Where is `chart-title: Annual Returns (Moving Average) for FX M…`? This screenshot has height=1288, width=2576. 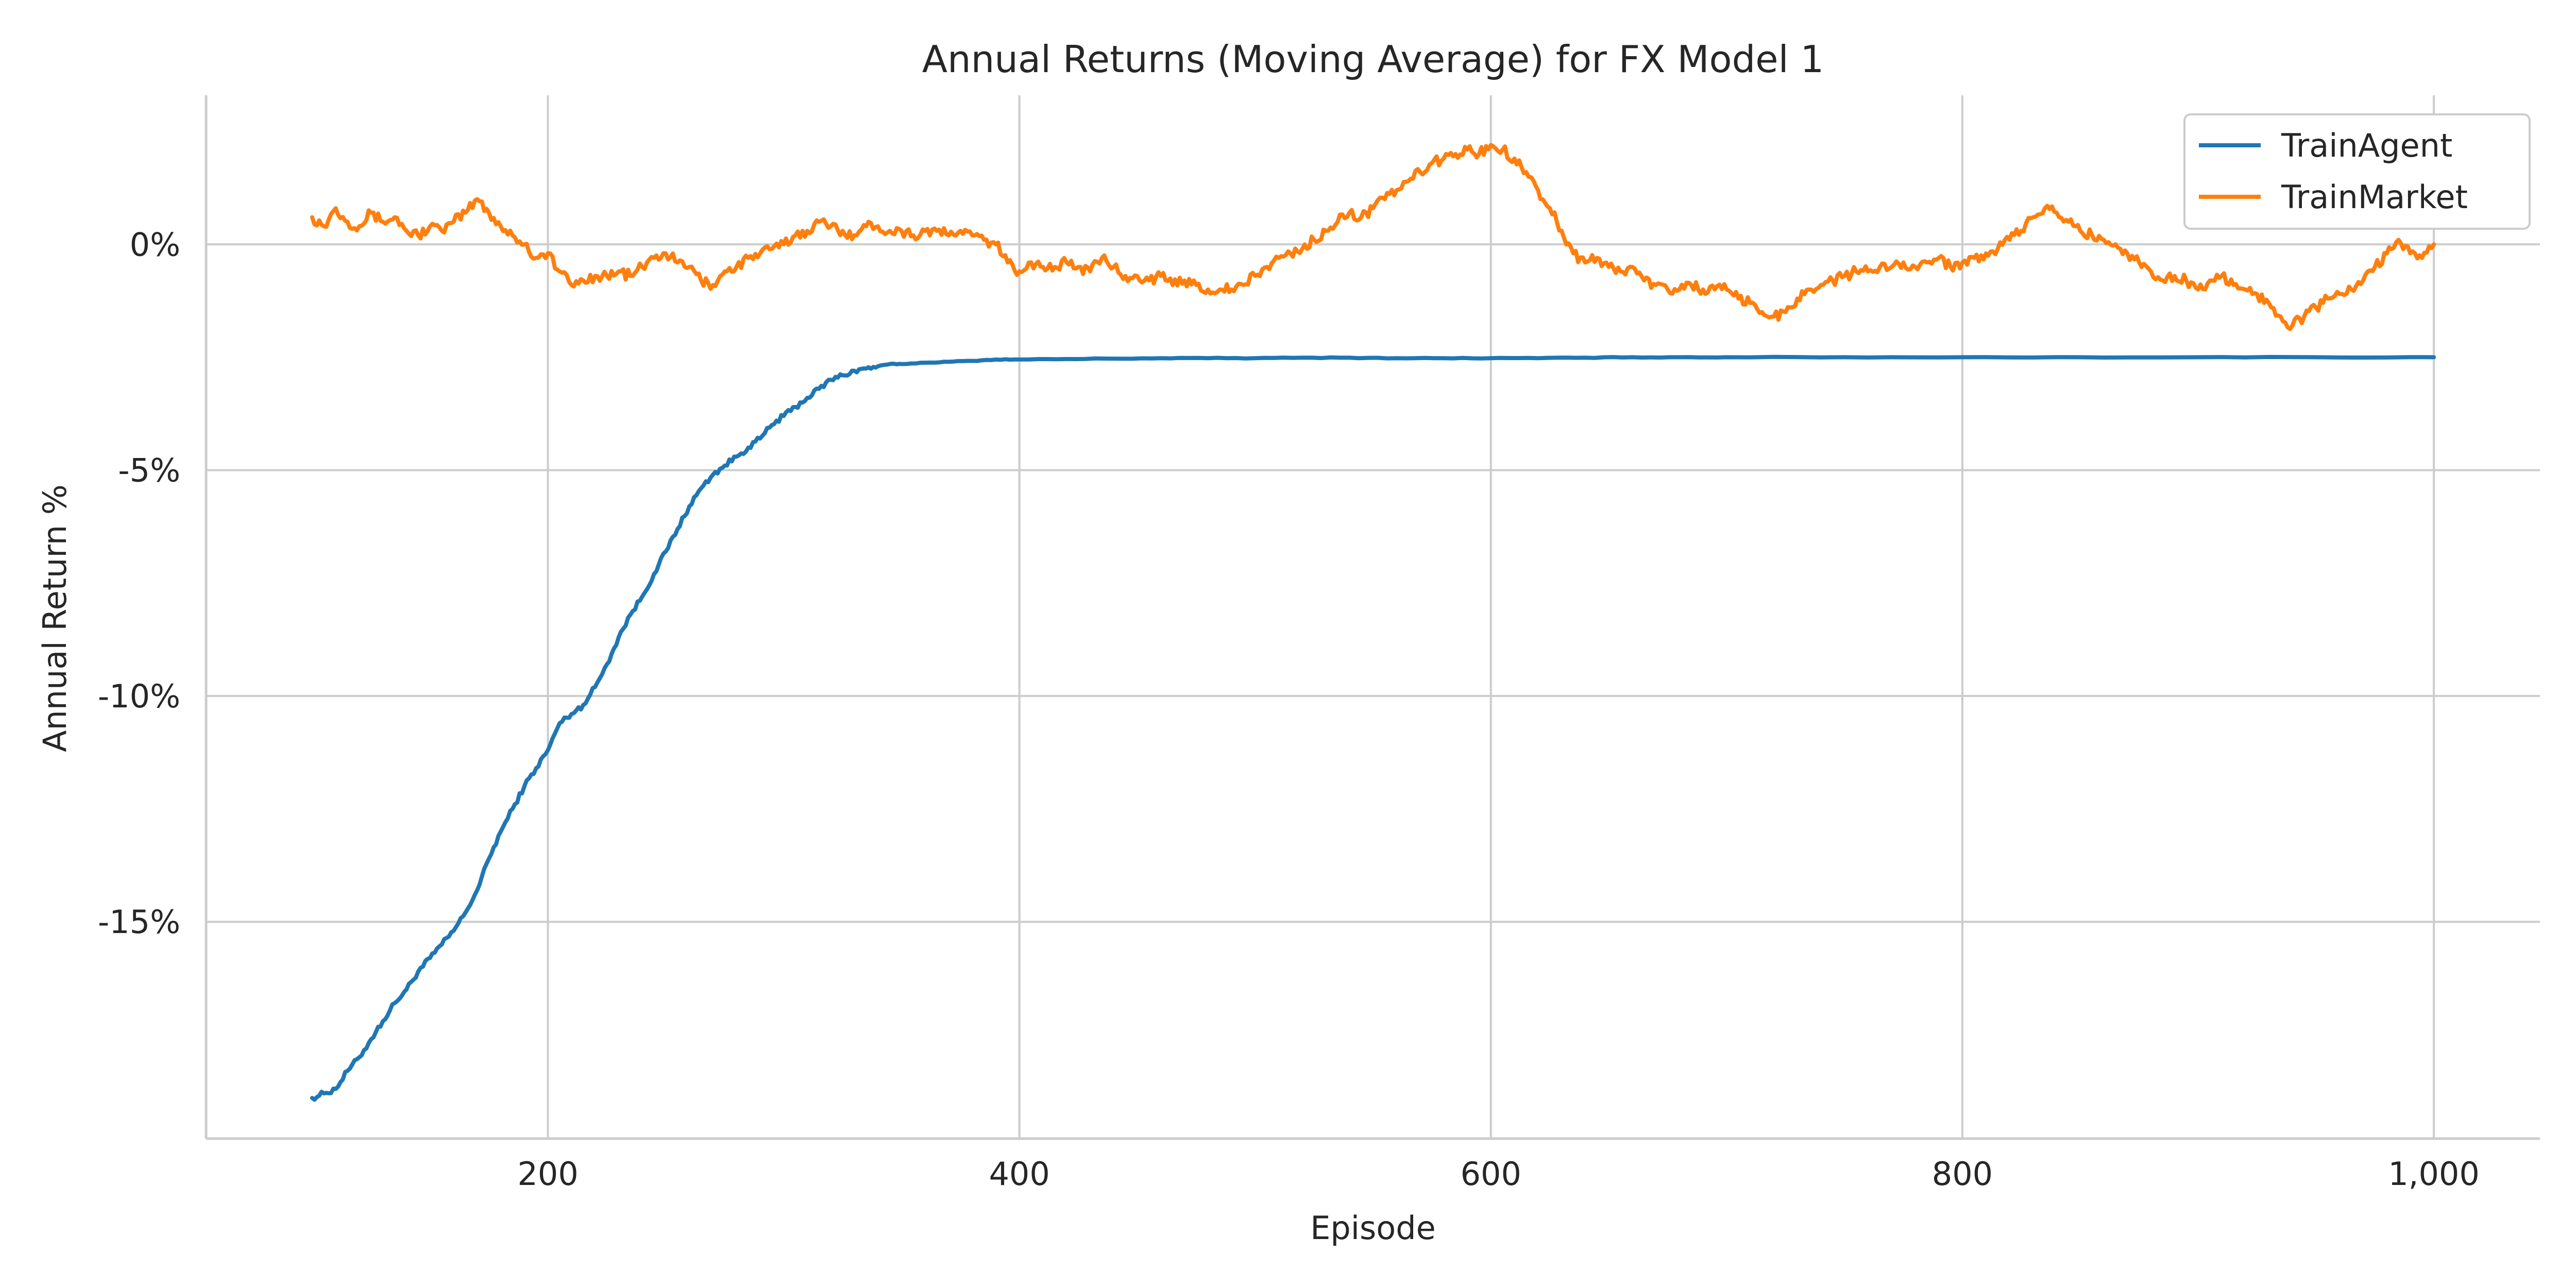
chart-title: Annual Returns (Moving Average) for FX M… is located at coordinates (1373, 59).